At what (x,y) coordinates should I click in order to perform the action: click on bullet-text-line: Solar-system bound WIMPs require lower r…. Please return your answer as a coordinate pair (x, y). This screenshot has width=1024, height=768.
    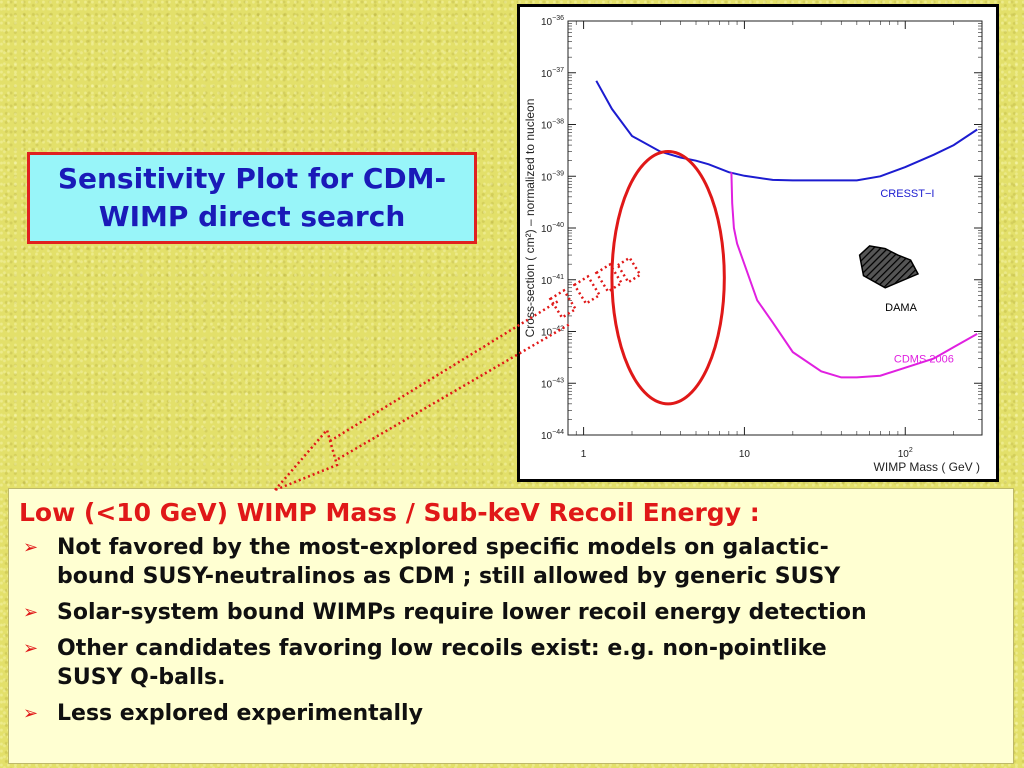
    Looking at the image, I should click on (462, 612).